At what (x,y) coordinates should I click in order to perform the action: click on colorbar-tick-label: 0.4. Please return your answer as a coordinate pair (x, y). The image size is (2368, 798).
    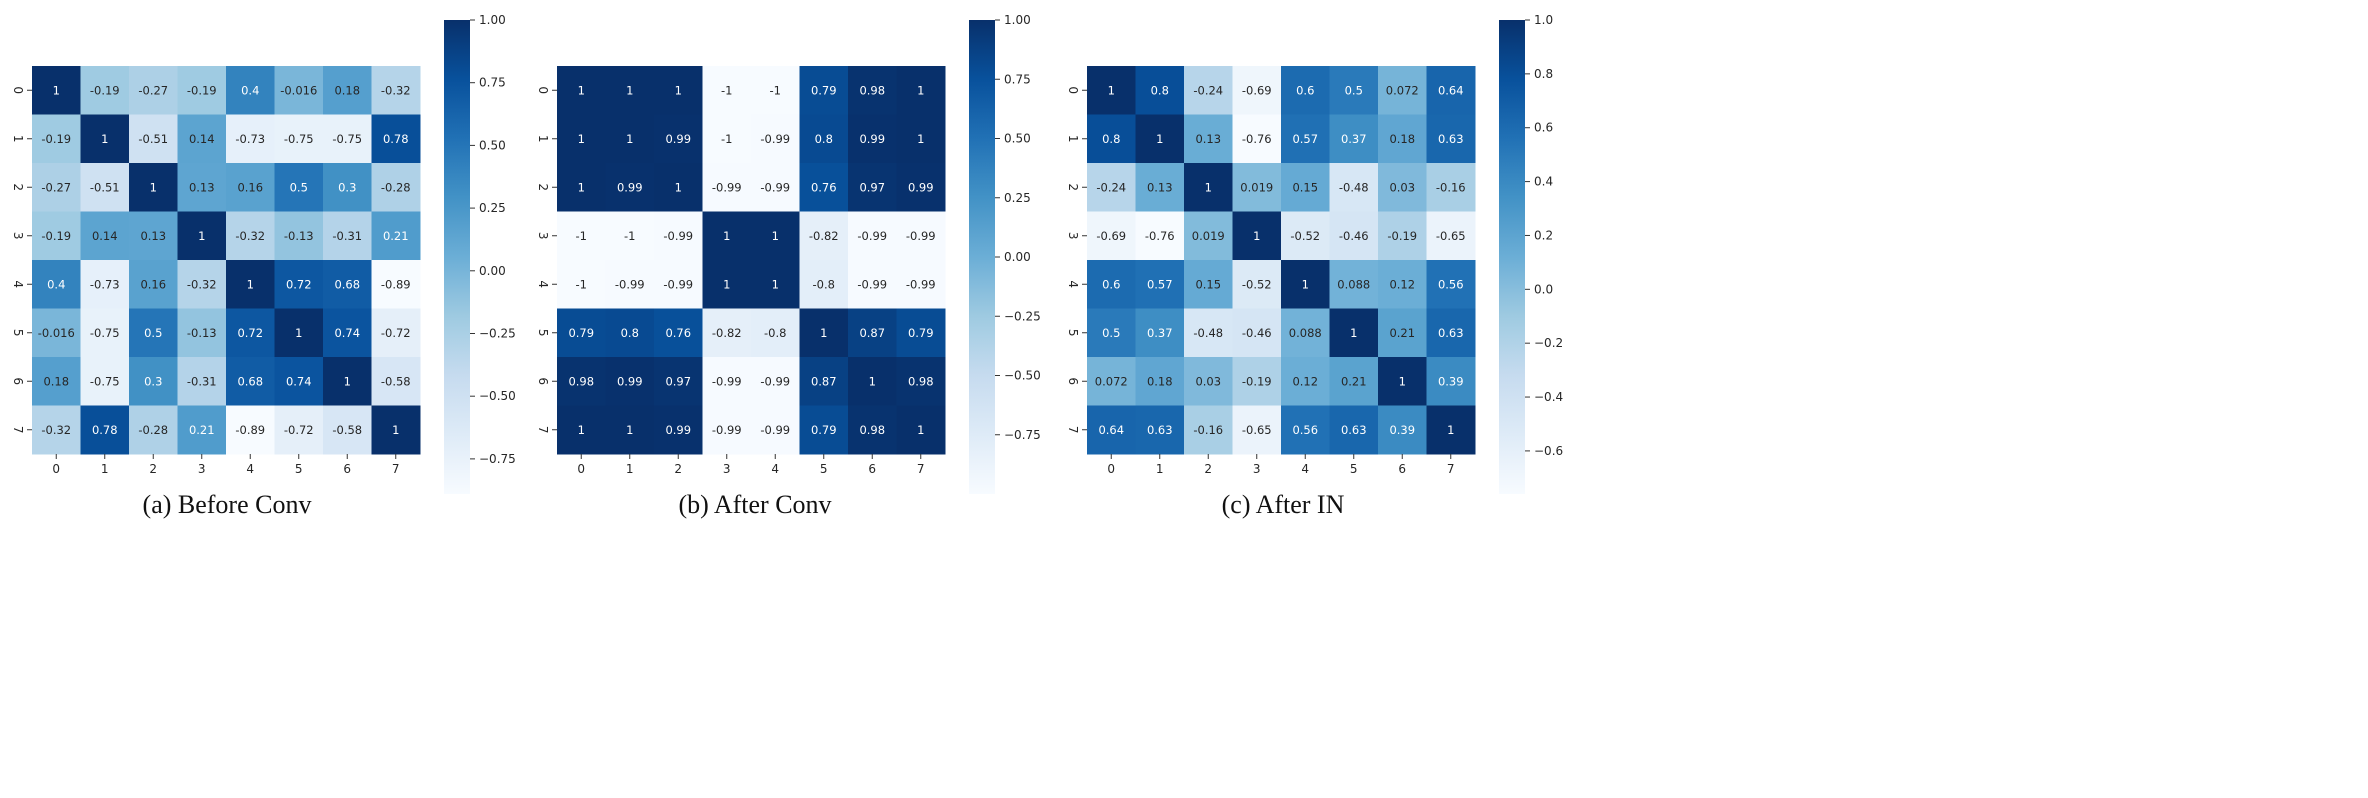
    Looking at the image, I should click on (1543, 182).